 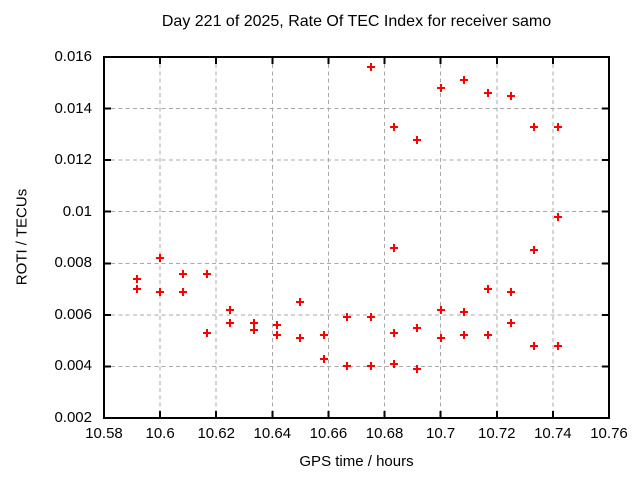 What do you see at coordinates (77, 211) in the screenshot?
I see `y-tick-label: 0.01` at bounding box center [77, 211].